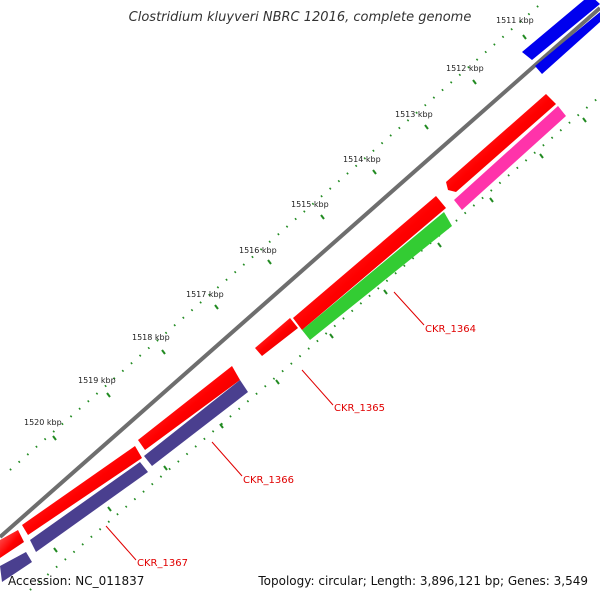  What do you see at coordinates (151, 337) in the screenshot?
I see `tick-label-1518: 1518 kbp` at bounding box center [151, 337].